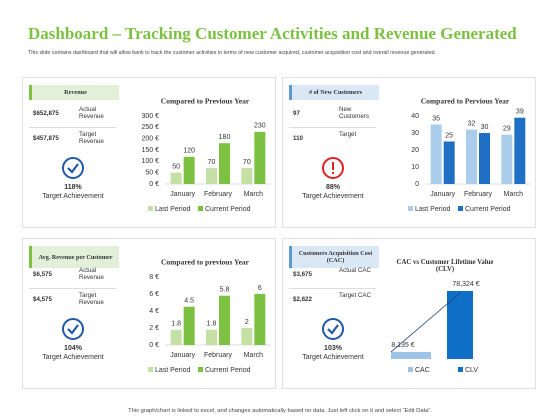 This screenshot has width=560, height=420. I want to click on data-label: 39, so click(520, 112).